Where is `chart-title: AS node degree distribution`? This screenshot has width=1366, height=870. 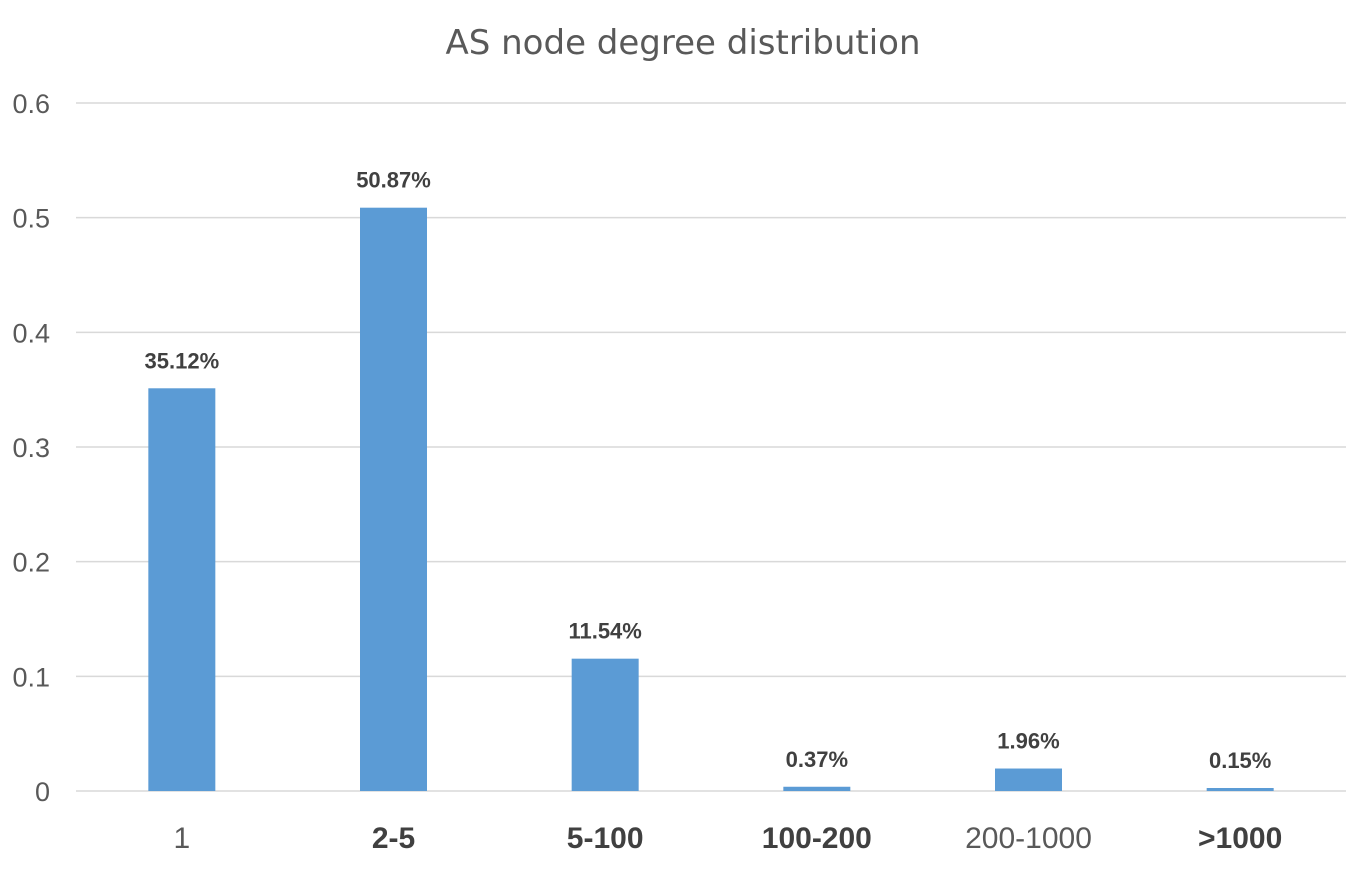 chart-title: AS node degree distribution is located at coordinates (682, 43).